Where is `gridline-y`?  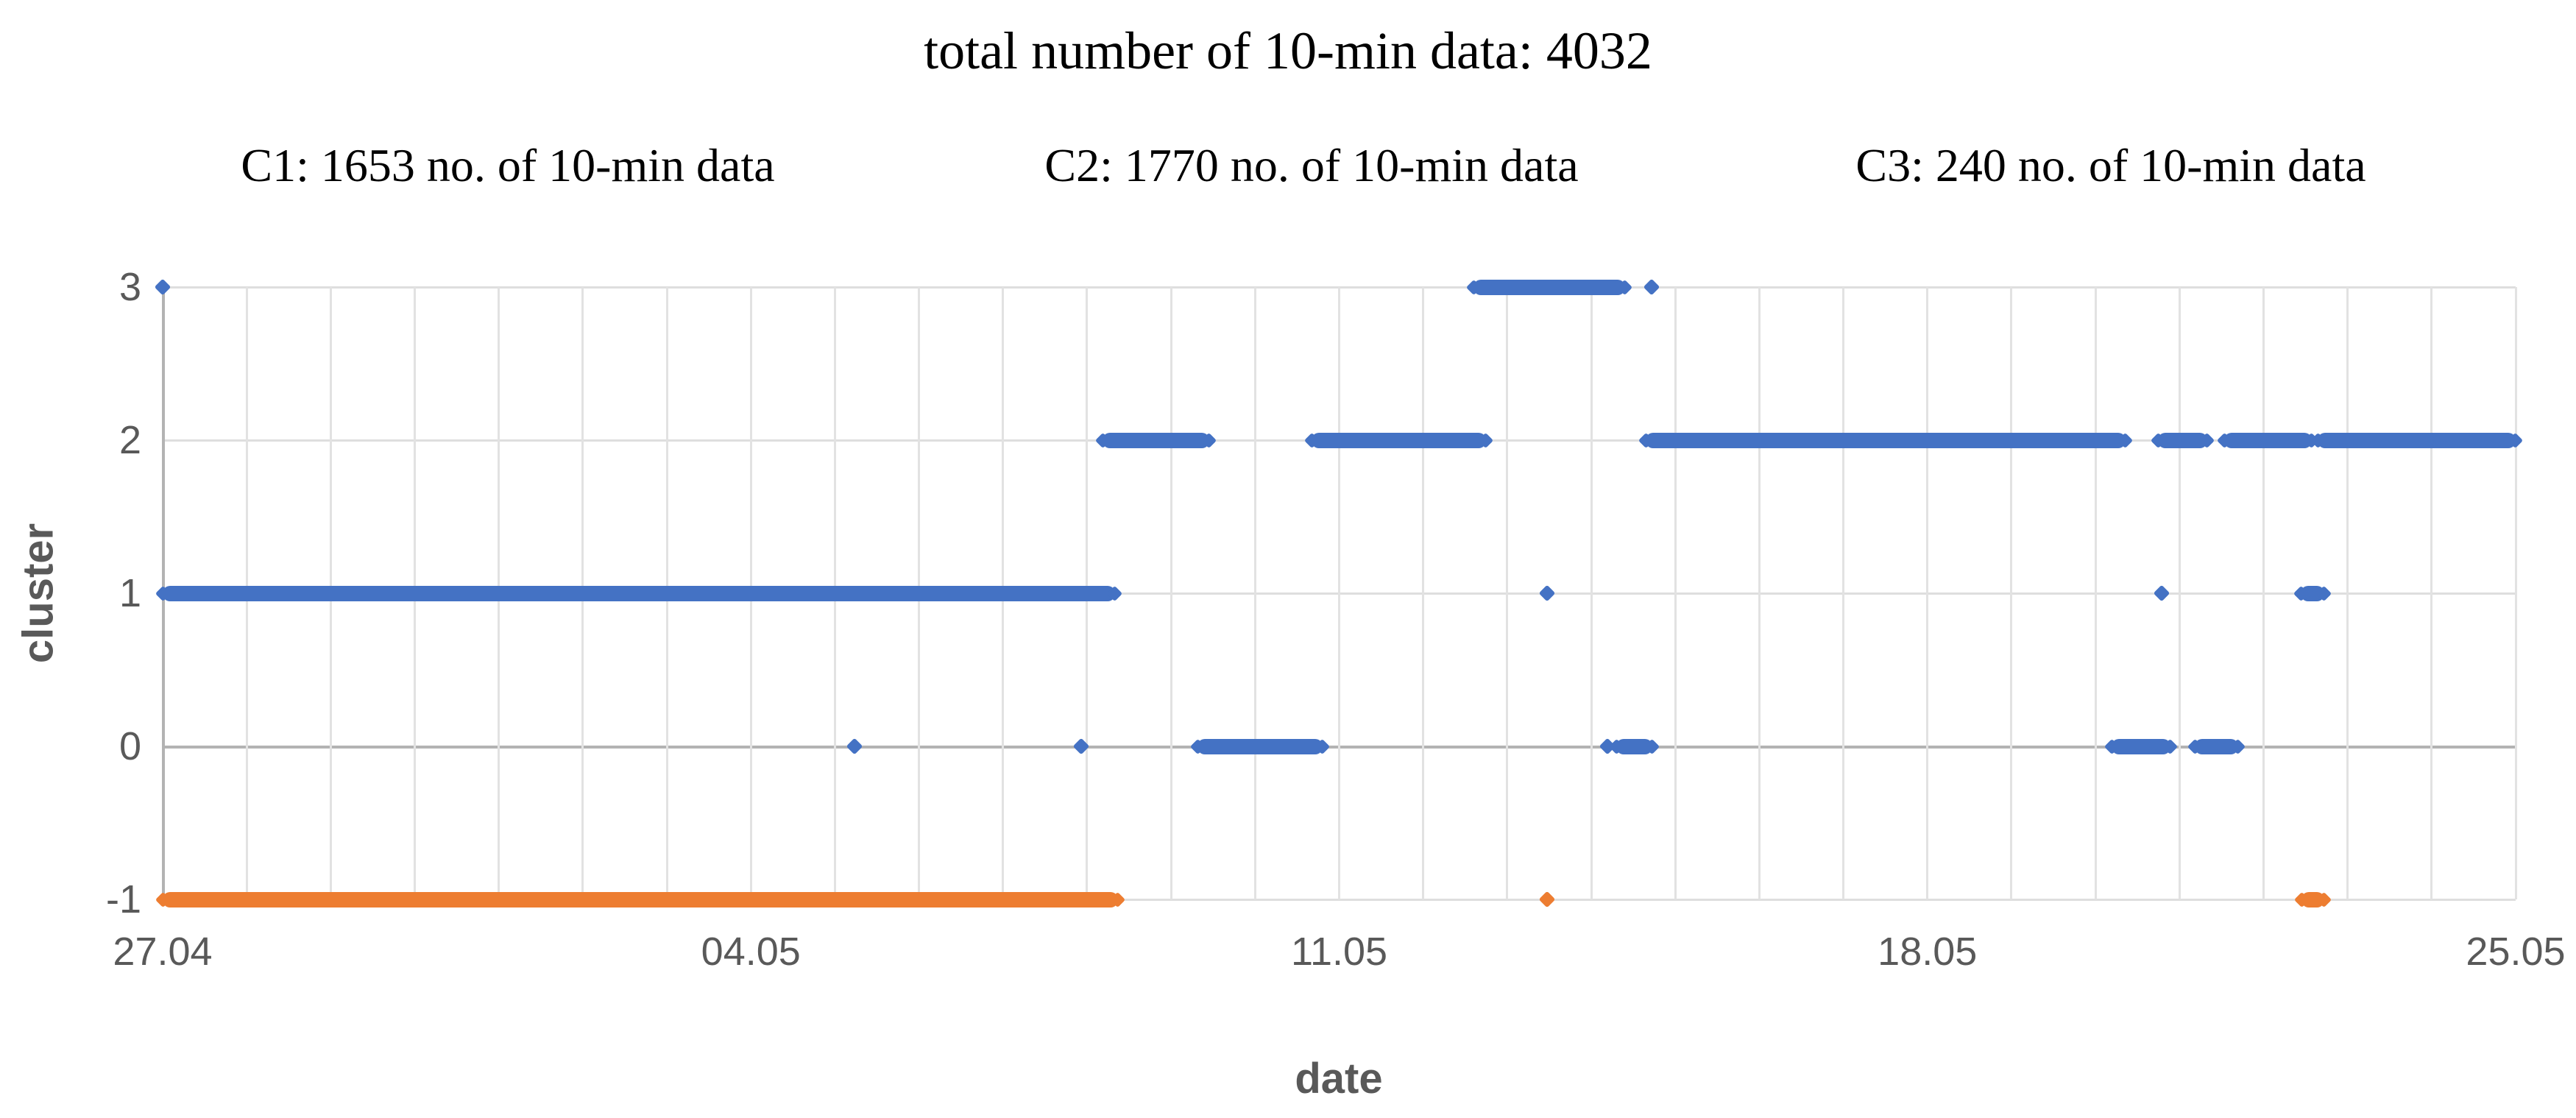 gridline-y is located at coordinates (1339, 900).